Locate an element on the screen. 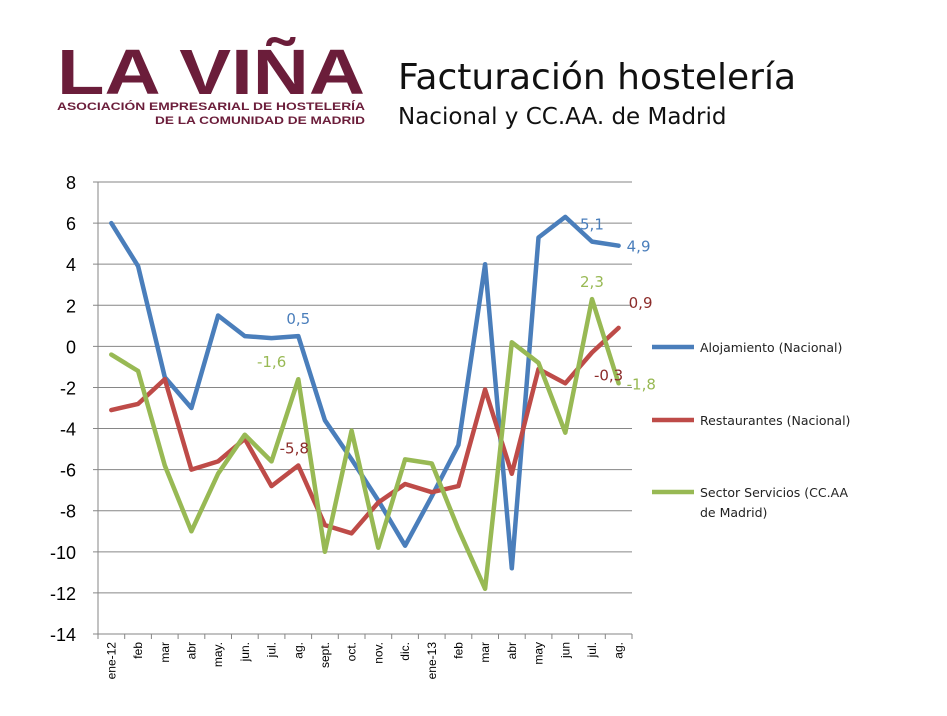 This screenshot has width=947, height=716. x-tick-label: nov. is located at coordinates (378, 653).